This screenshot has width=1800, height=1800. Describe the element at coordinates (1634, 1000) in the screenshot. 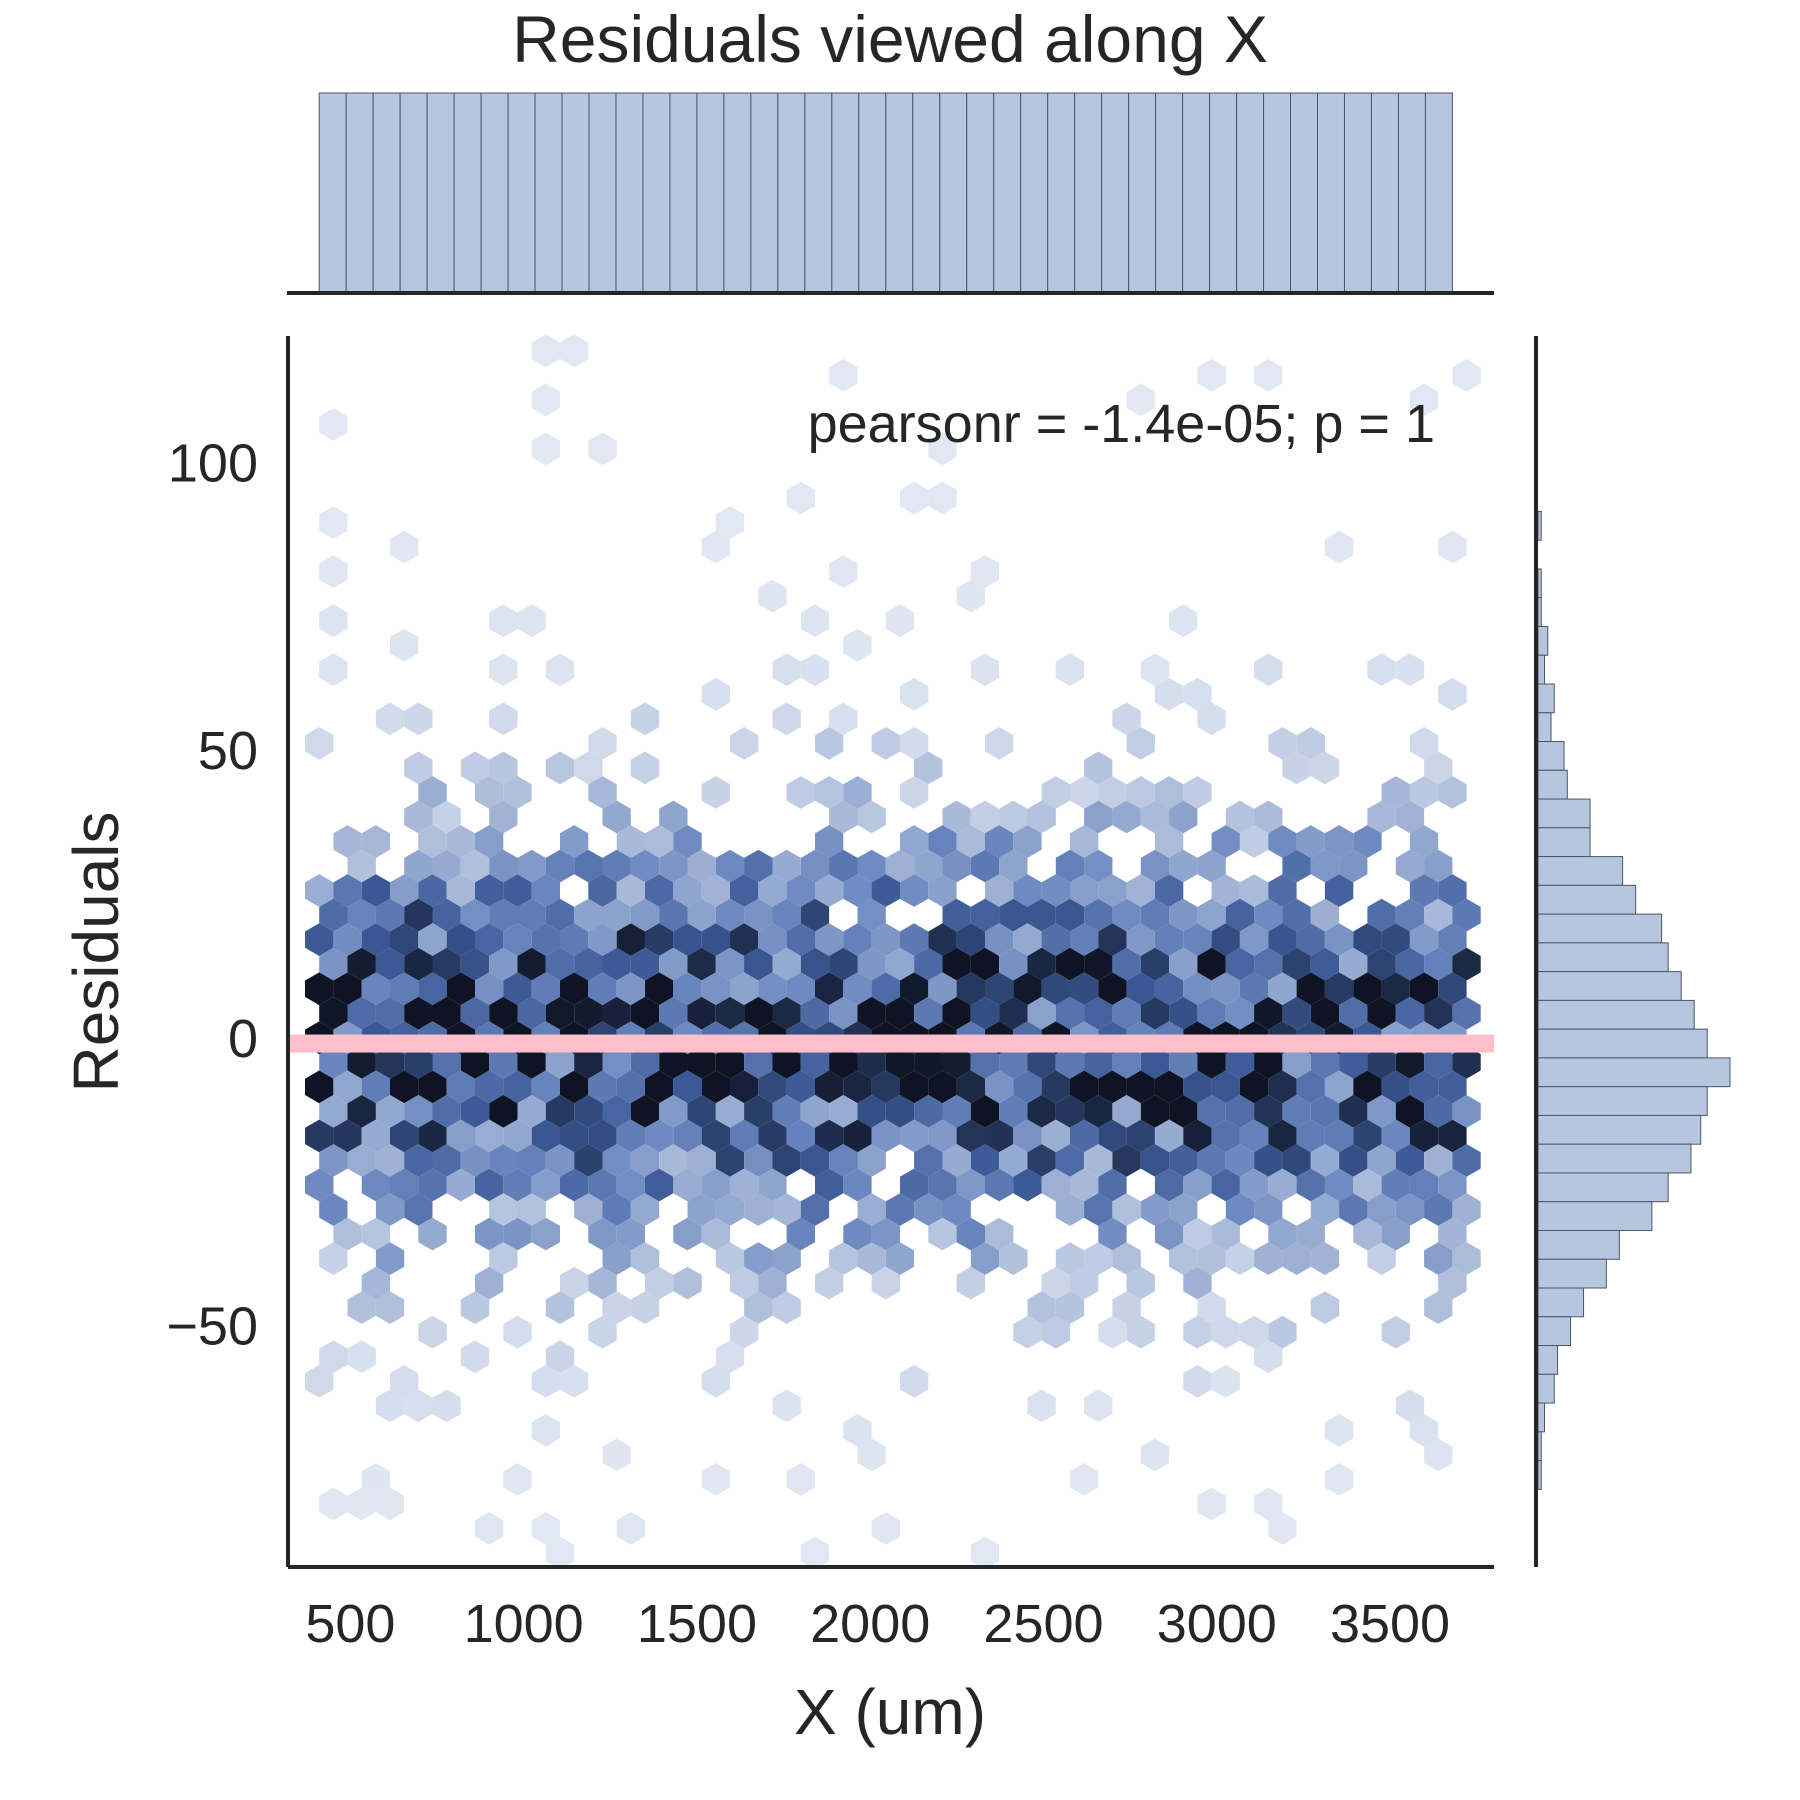

I see `y-marginal-histogram` at that location.